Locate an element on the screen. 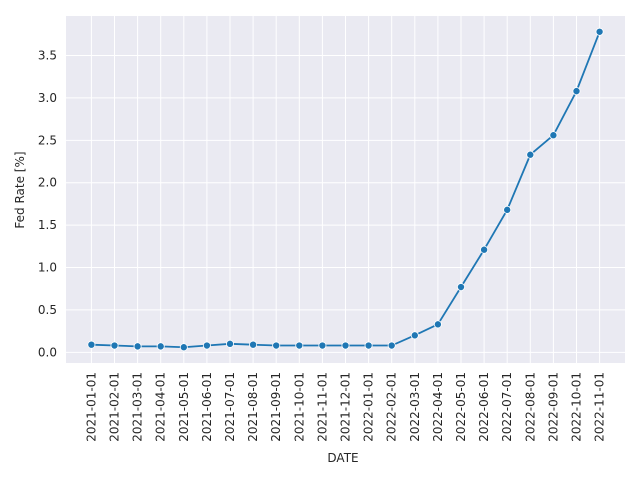 The width and height of the screenshot is (640, 480). x-tick-label: 2022-05-01 is located at coordinates (461, 407).